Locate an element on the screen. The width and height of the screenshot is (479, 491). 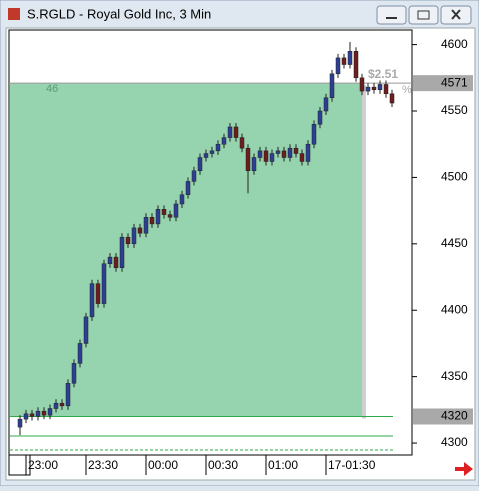
x-tick-label: 23:00 is located at coordinates (43, 465).